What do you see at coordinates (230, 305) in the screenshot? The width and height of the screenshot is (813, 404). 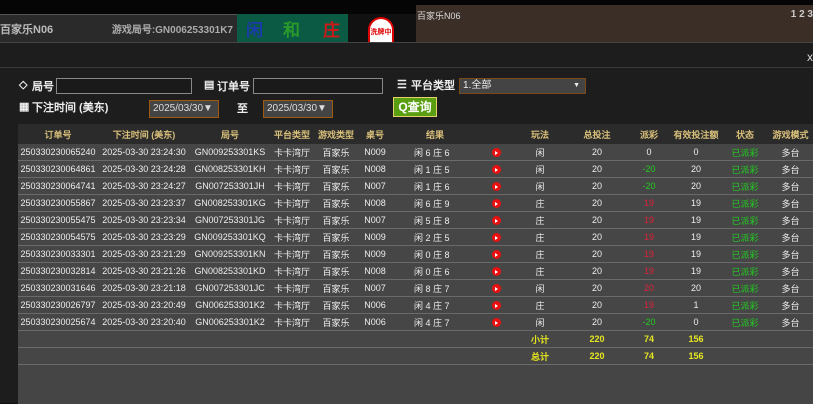 I see `cell-round: GN006253301K2` at bounding box center [230, 305].